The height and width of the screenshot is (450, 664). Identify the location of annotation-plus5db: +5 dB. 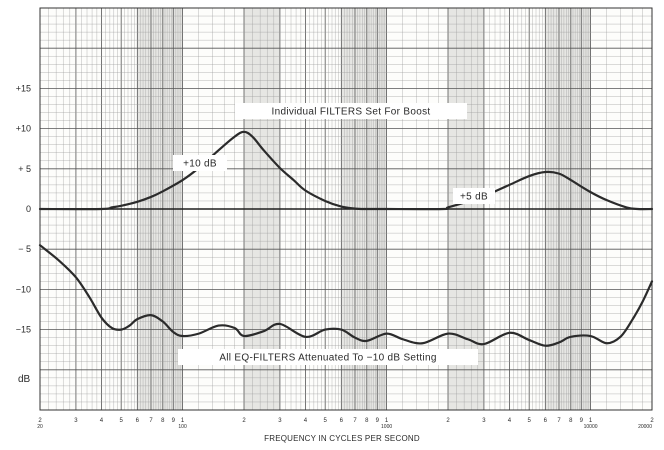
(474, 196).